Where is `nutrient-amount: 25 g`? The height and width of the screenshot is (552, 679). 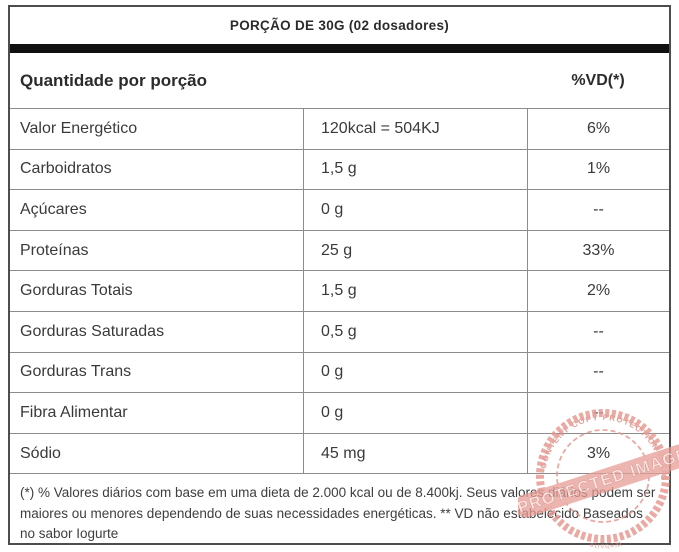
nutrient-amount: 25 g is located at coordinates (415, 250).